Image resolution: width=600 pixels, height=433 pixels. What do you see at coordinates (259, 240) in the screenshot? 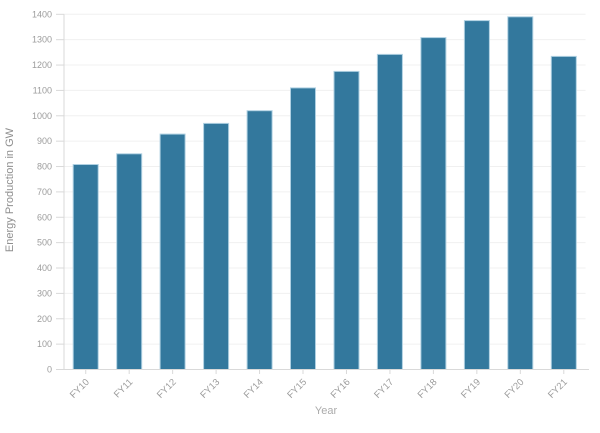
I see `bar-FY14` at bounding box center [259, 240].